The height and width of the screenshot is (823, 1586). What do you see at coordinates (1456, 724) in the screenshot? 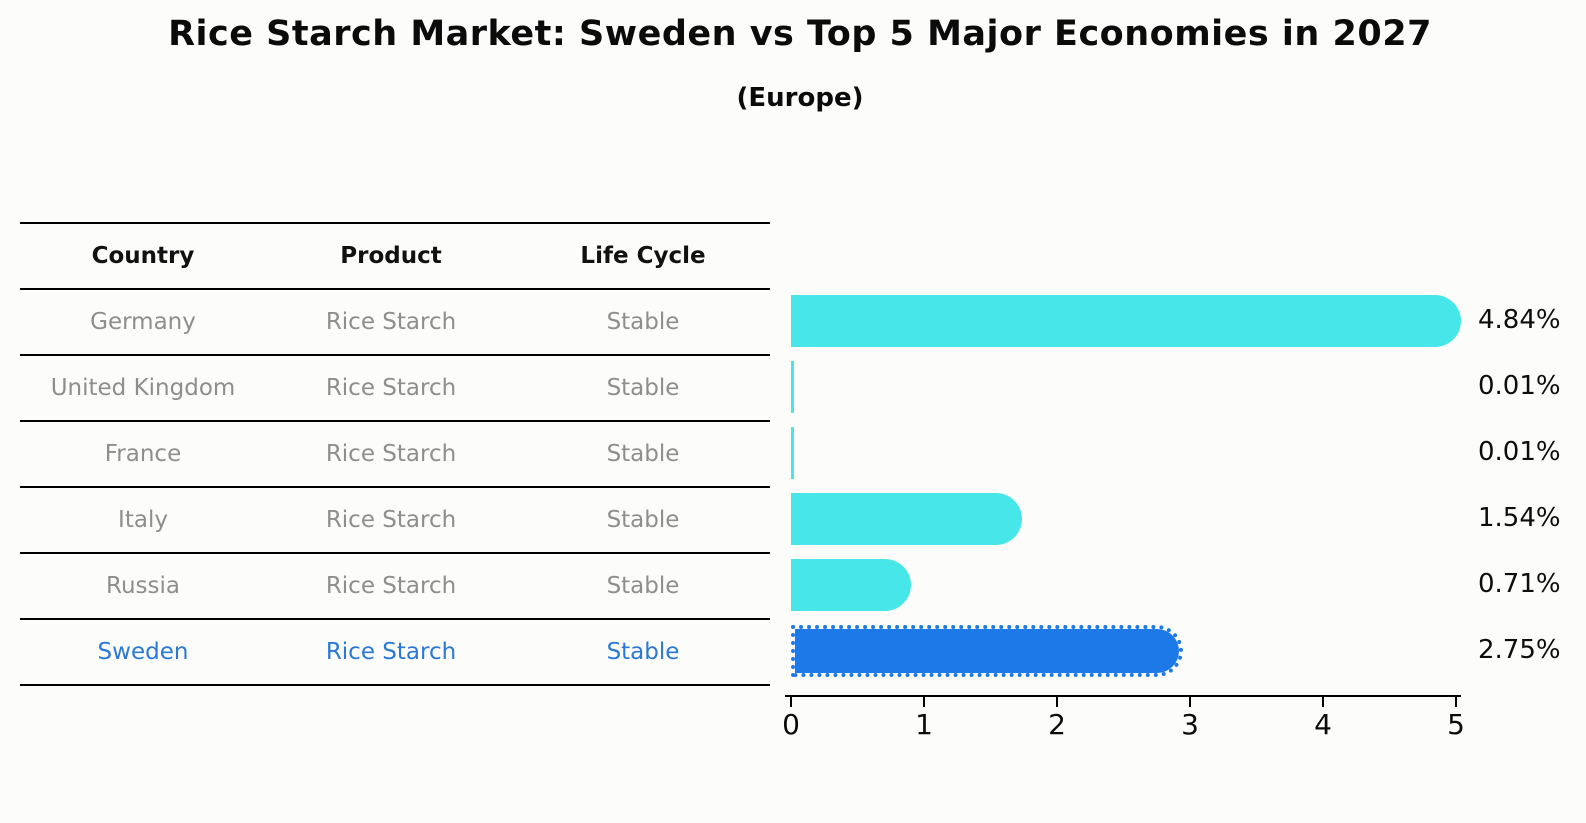
I see `x-axis-tick-label: 5` at bounding box center [1456, 724].